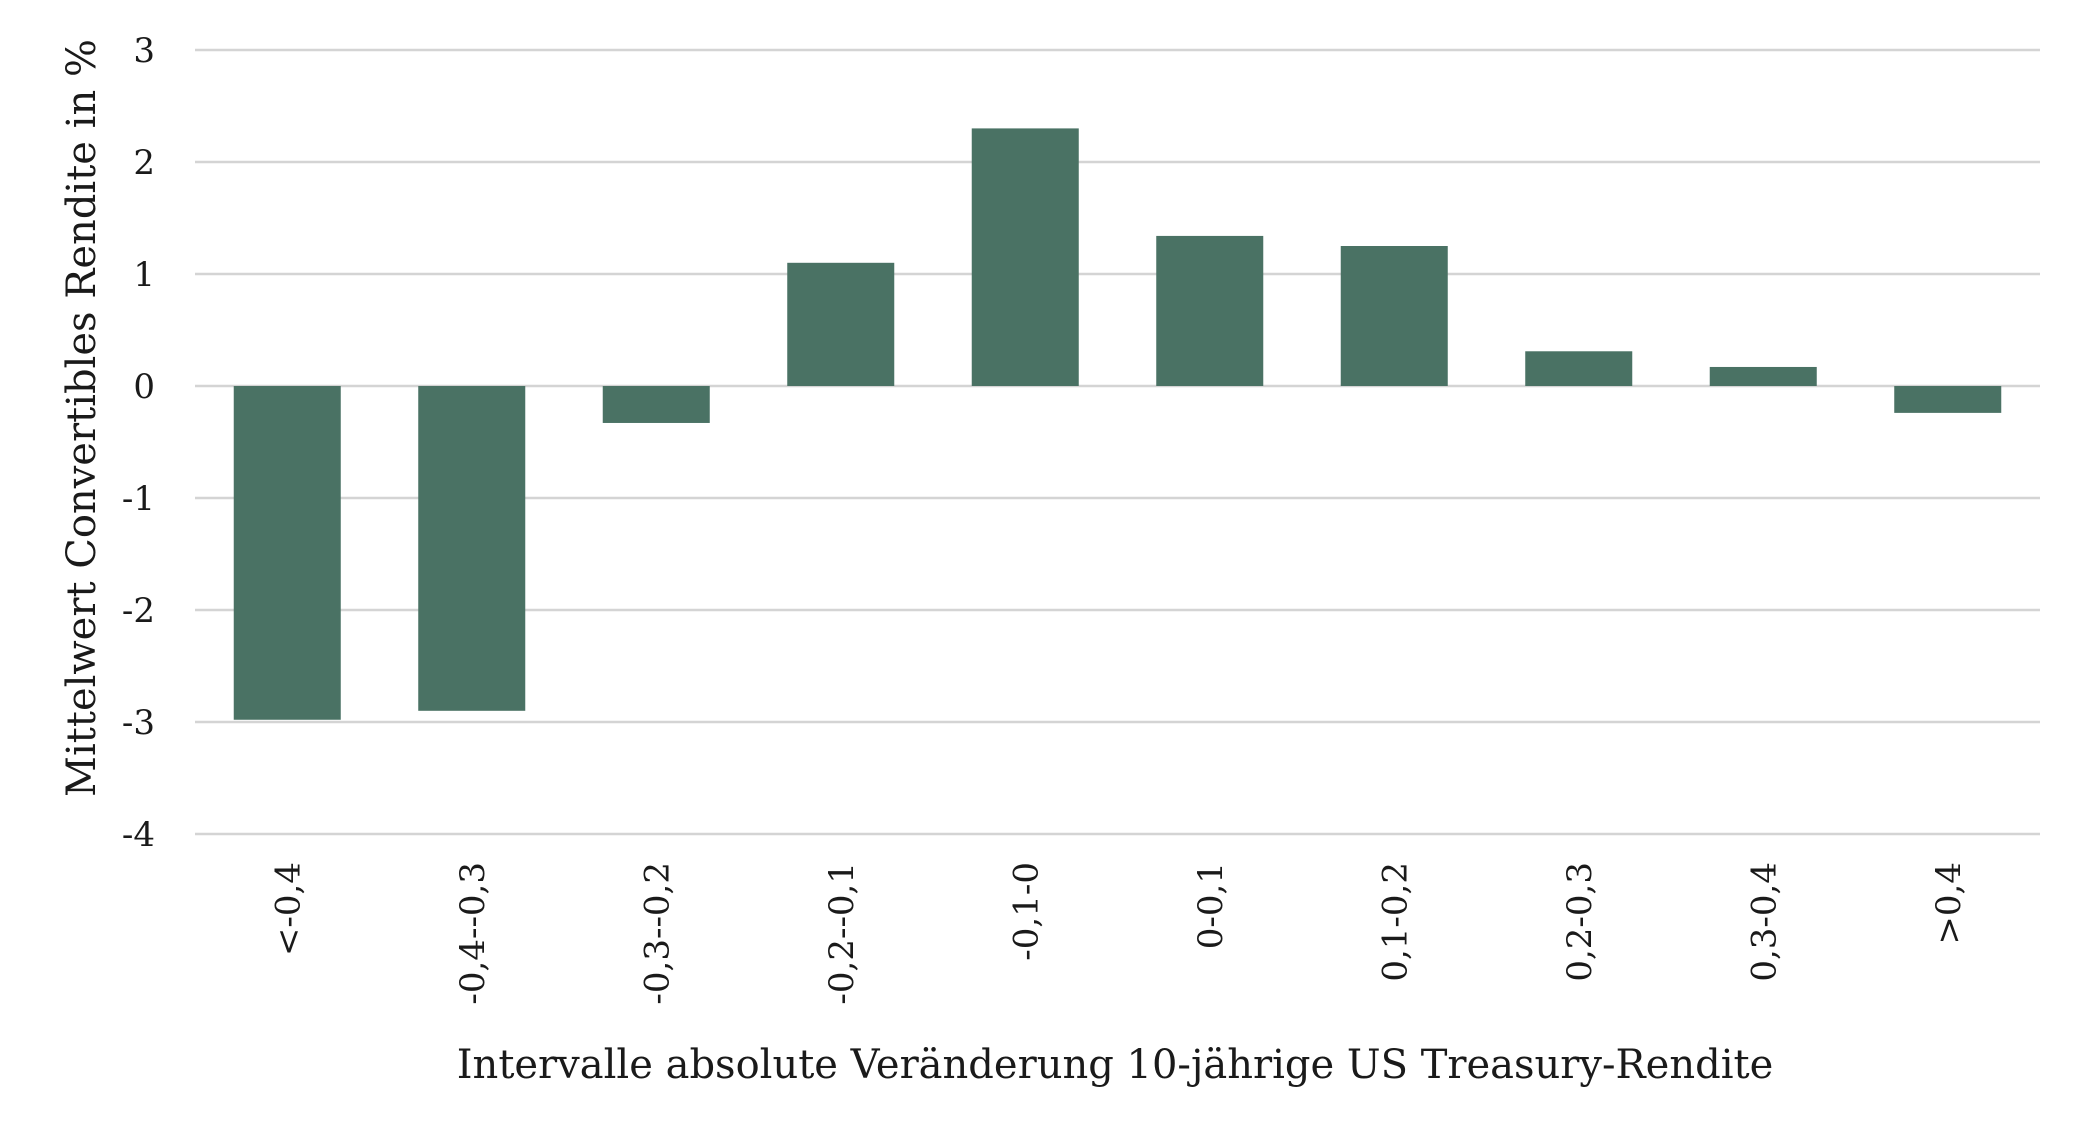  What do you see at coordinates (1580, 922) in the screenshot?
I see `x-tick-label: 0,2-0,3` at bounding box center [1580, 922].